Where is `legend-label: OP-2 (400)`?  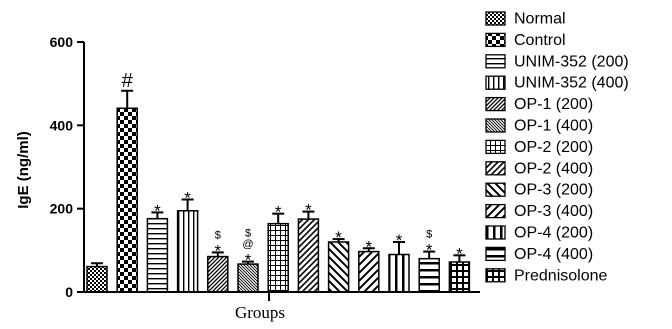 legend-label: OP-2 (400) is located at coordinates (553, 168).